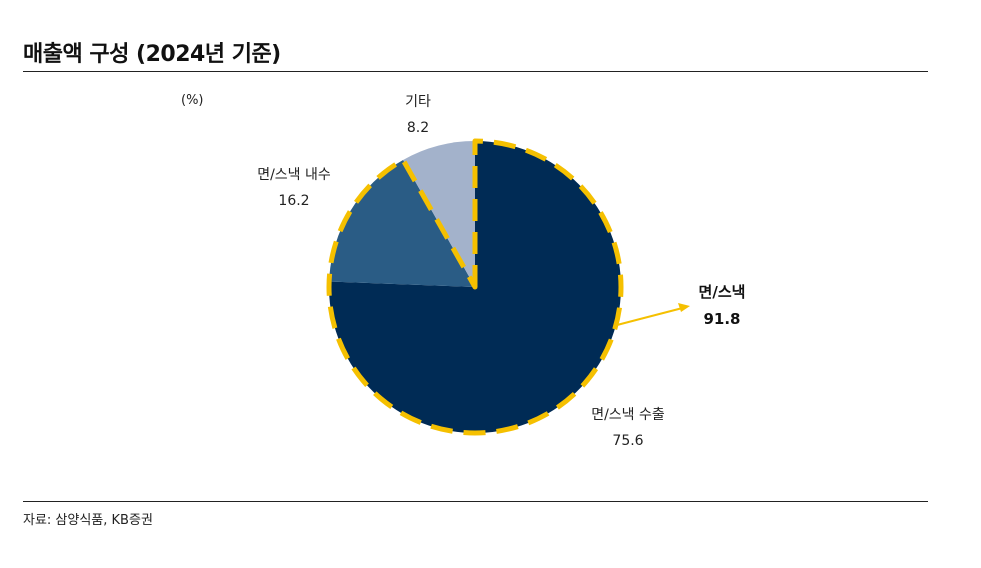 Image resolution: width=981 pixels, height=568 pixels. What do you see at coordinates (650, 316) in the screenshot?
I see `highlight-arrow` at bounding box center [650, 316].